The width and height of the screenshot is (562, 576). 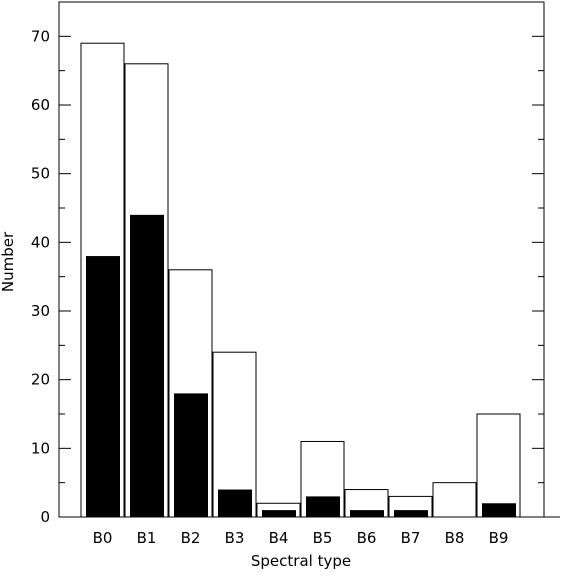 What do you see at coordinates (367, 513) in the screenshot?
I see `bar-subset-B6` at bounding box center [367, 513].